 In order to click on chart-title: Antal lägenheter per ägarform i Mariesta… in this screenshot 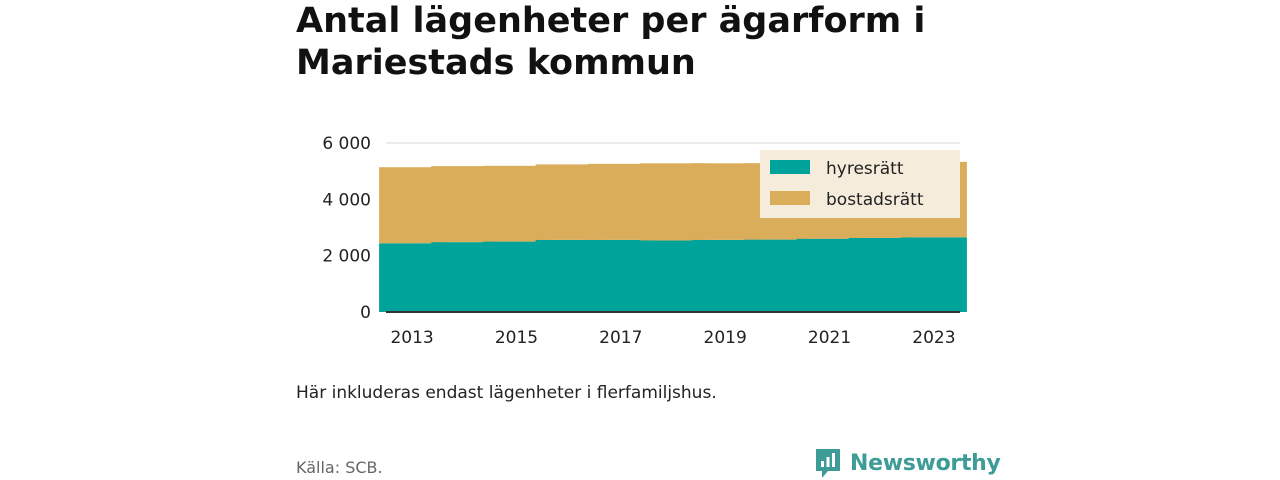, I will do `click(611, 42)`.